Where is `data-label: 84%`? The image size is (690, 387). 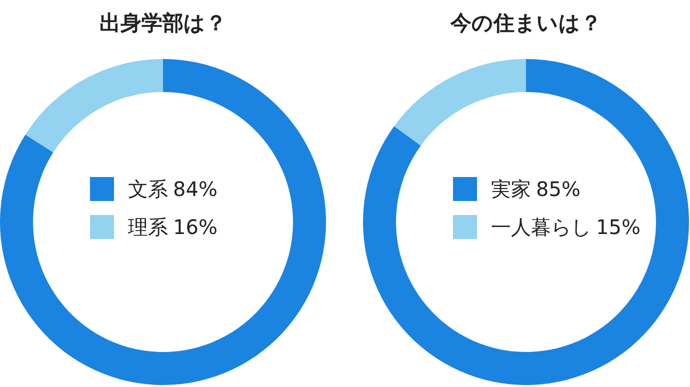
data-label: 84% is located at coordinates (195, 189).